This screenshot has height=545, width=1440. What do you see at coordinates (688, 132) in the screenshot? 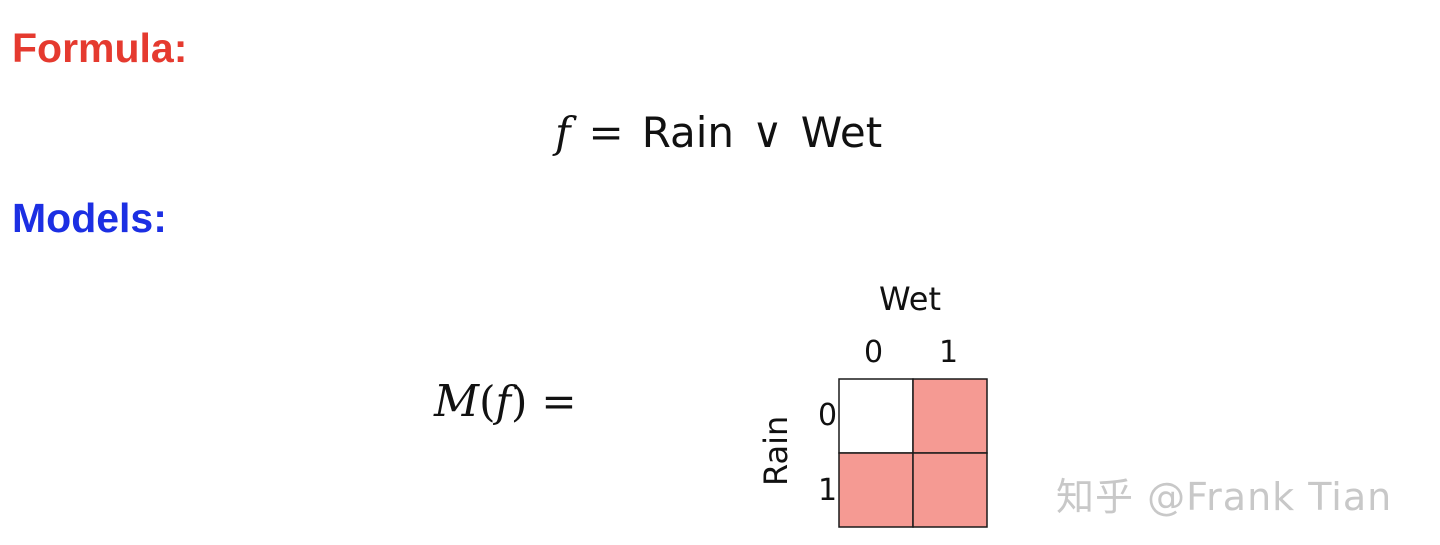
I see `formula-rain-term: Rain` at bounding box center [688, 132].